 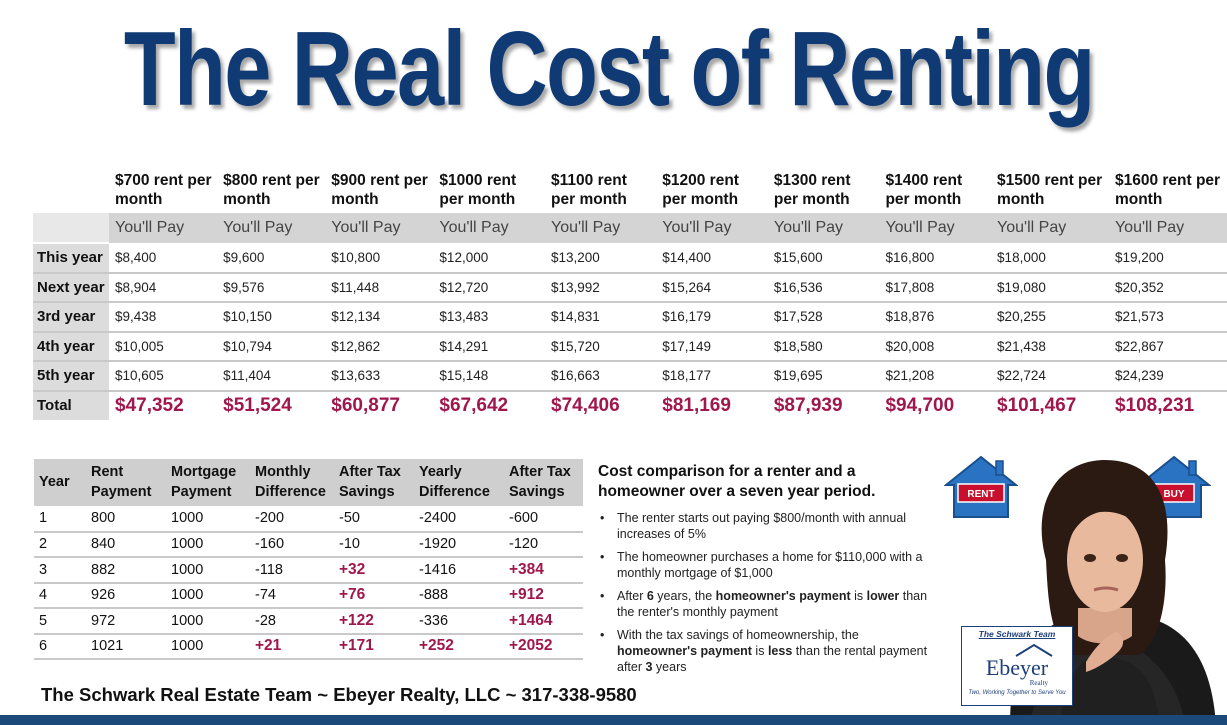 What do you see at coordinates (601, 346) in the screenshot?
I see `table-cell: $15,720` at bounding box center [601, 346].